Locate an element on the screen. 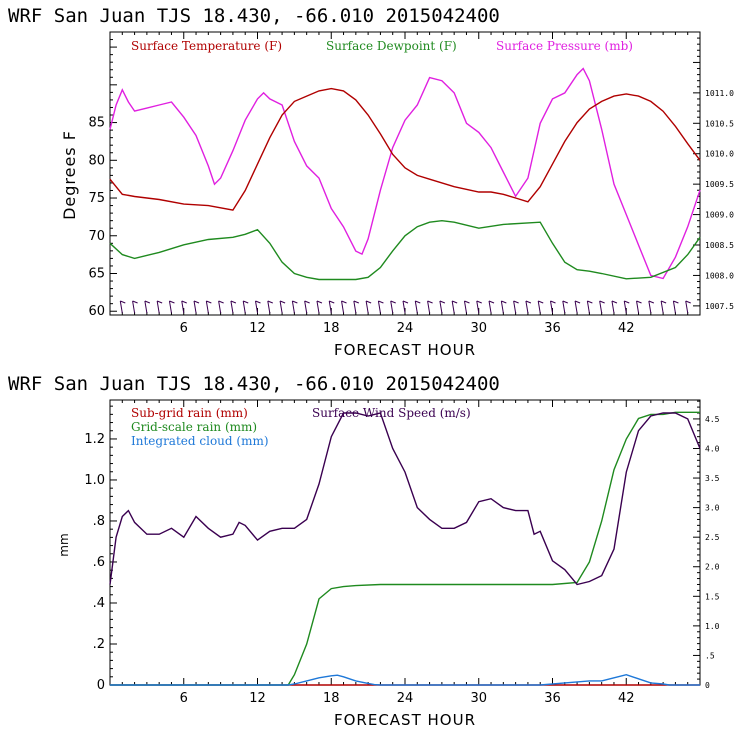 The width and height of the screenshot is (740, 740). legend-surface-dewpoint: Surface Dewpoint (F) is located at coordinates (391, 46).